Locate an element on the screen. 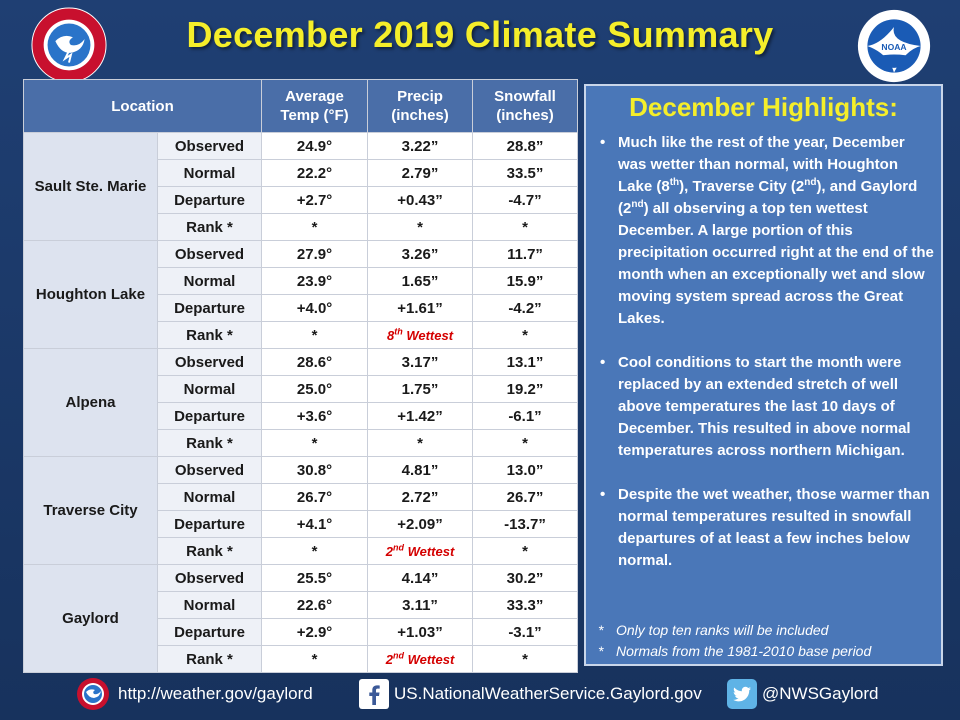  snow-cell: 13.0” is located at coordinates (525, 470).